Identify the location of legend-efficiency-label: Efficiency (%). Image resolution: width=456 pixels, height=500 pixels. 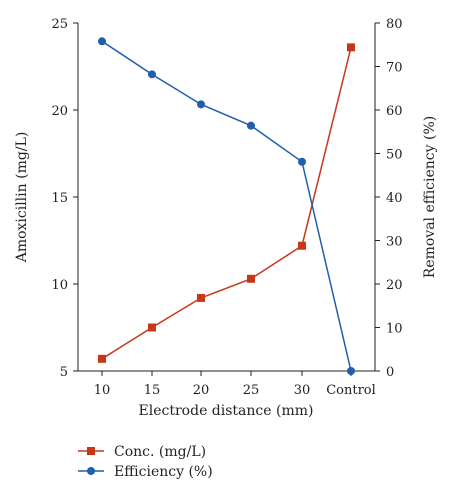
(163, 472).